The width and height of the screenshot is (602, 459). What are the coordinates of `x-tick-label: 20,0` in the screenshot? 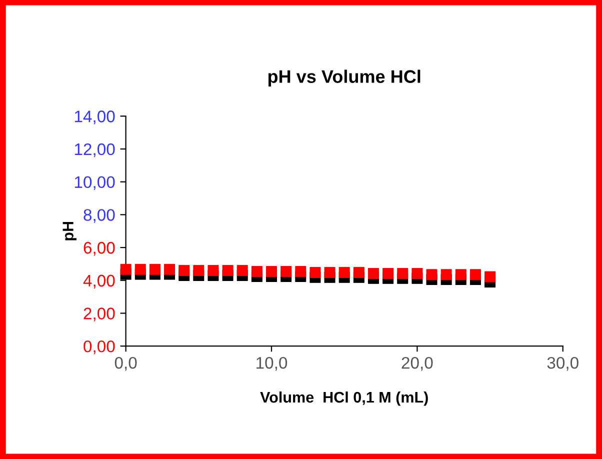 It's located at (417, 363).